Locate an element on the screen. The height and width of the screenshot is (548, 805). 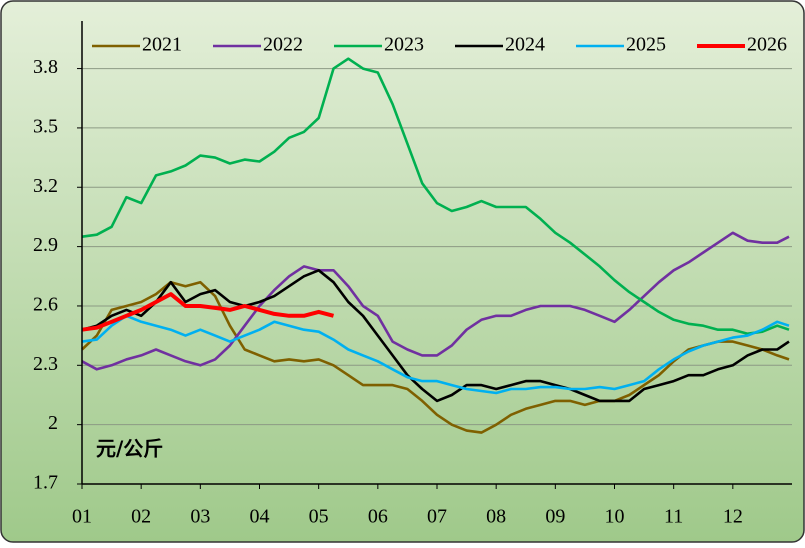
y-tick-label: 3.2 is located at coordinates (45, 186).